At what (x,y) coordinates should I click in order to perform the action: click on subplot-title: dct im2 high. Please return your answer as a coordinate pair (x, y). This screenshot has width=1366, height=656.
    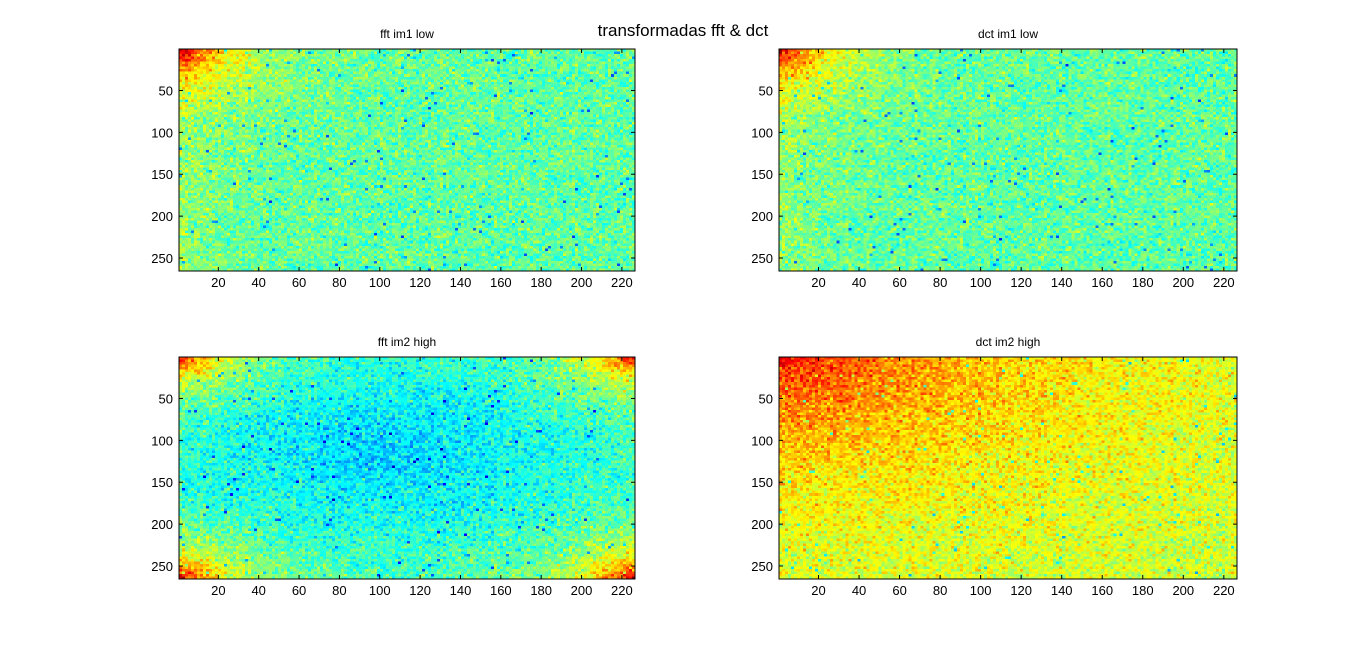
    Looking at the image, I should click on (1008, 342).